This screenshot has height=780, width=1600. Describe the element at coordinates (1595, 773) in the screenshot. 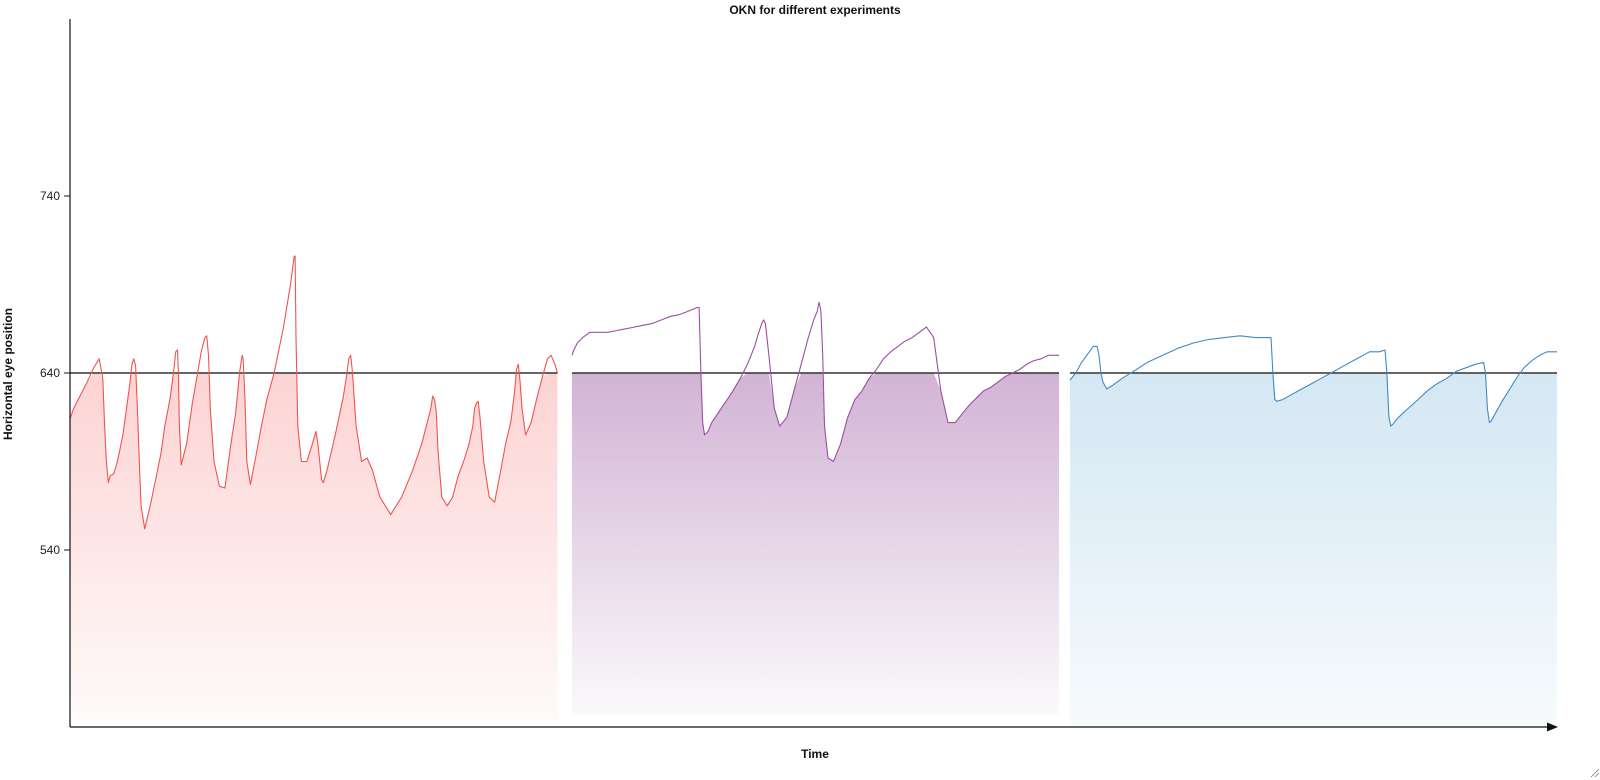

I see `corner-resize-icon` at that location.